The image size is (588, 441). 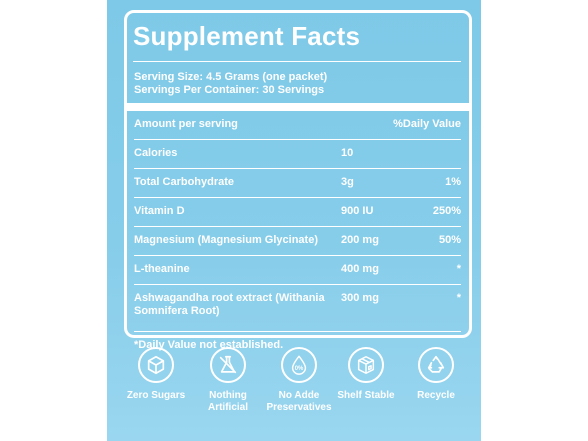 I want to click on nutrient-amount: 3g, so click(x=347, y=182).